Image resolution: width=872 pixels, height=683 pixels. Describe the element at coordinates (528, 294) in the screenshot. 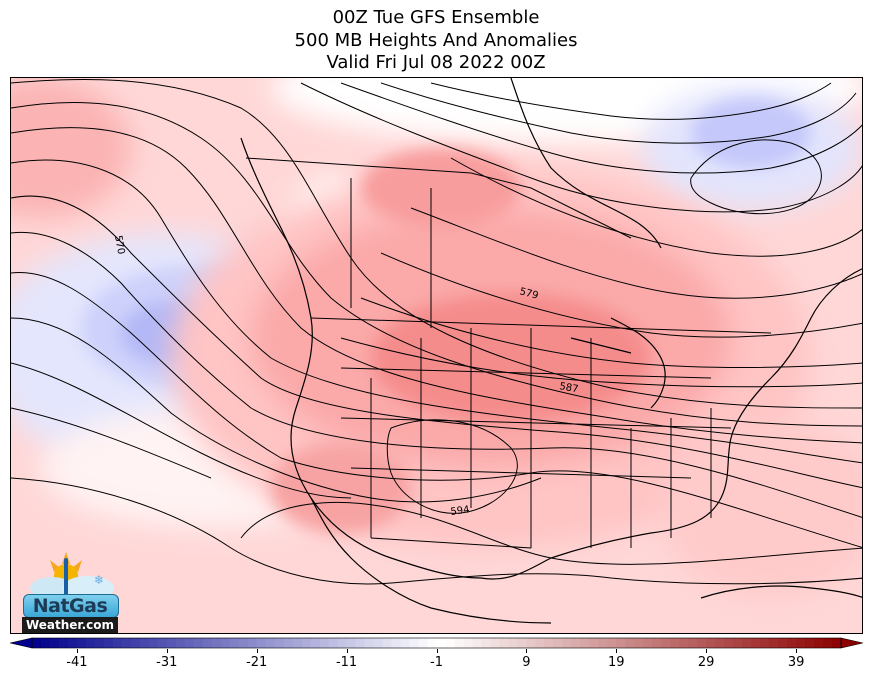

I see `contour-label-579: 579` at that location.